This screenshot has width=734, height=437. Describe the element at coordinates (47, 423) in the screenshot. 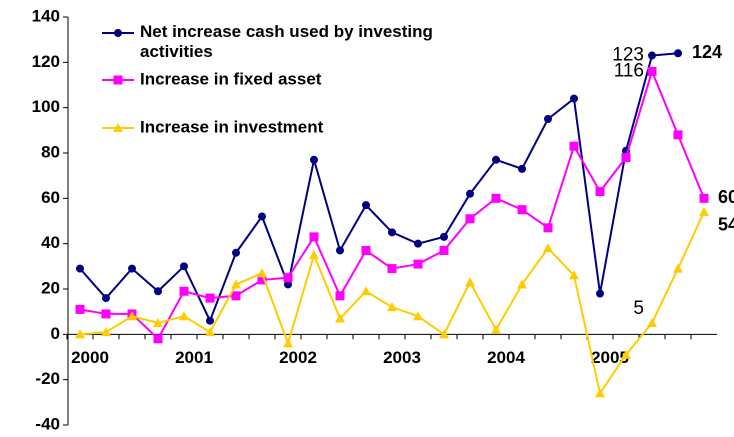

I see `y-tick-label: -40` at that location.